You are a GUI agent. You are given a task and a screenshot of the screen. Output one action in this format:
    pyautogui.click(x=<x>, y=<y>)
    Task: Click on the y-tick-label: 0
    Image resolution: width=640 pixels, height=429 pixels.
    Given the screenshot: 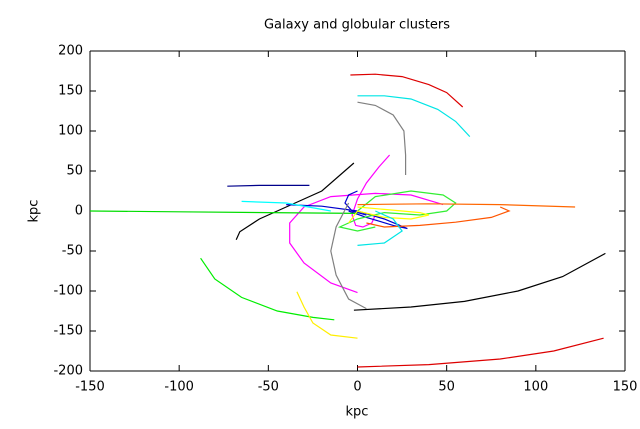 What is the action you would take?
    pyautogui.click(x=79, y=211)
    